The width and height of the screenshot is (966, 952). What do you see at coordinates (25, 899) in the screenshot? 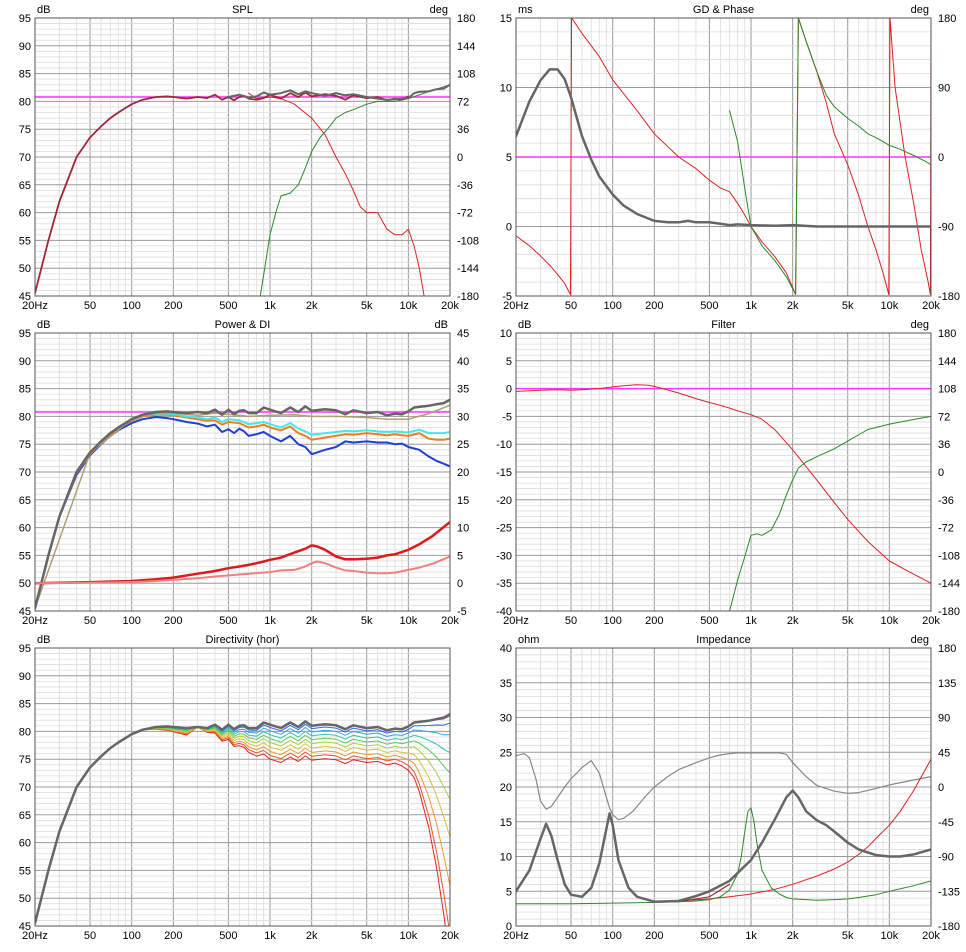
I see `y-tick-label: 50` at bounding box center [25, 899].